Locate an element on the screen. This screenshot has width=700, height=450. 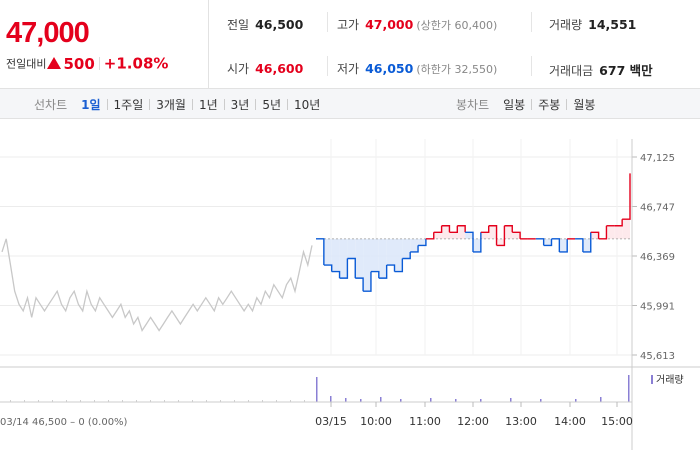
stat-open: 시가 46,600 is located at coordinates (265, 68).